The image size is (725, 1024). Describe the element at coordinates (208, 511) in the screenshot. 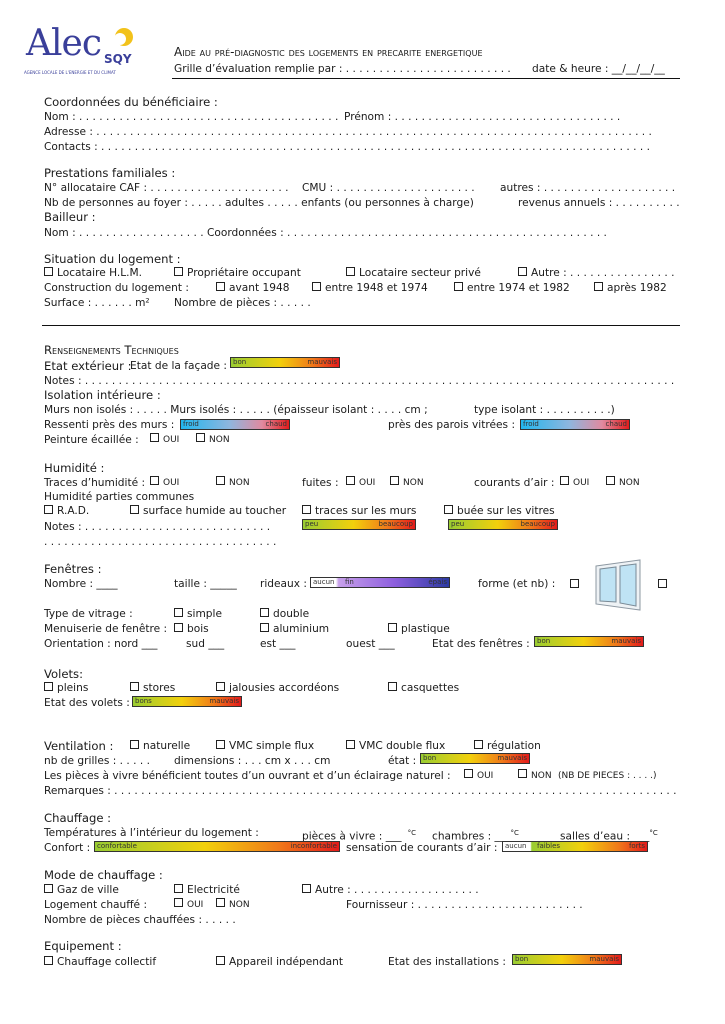

I see `opt-surface-humide: surface humide au toucher` at that location.